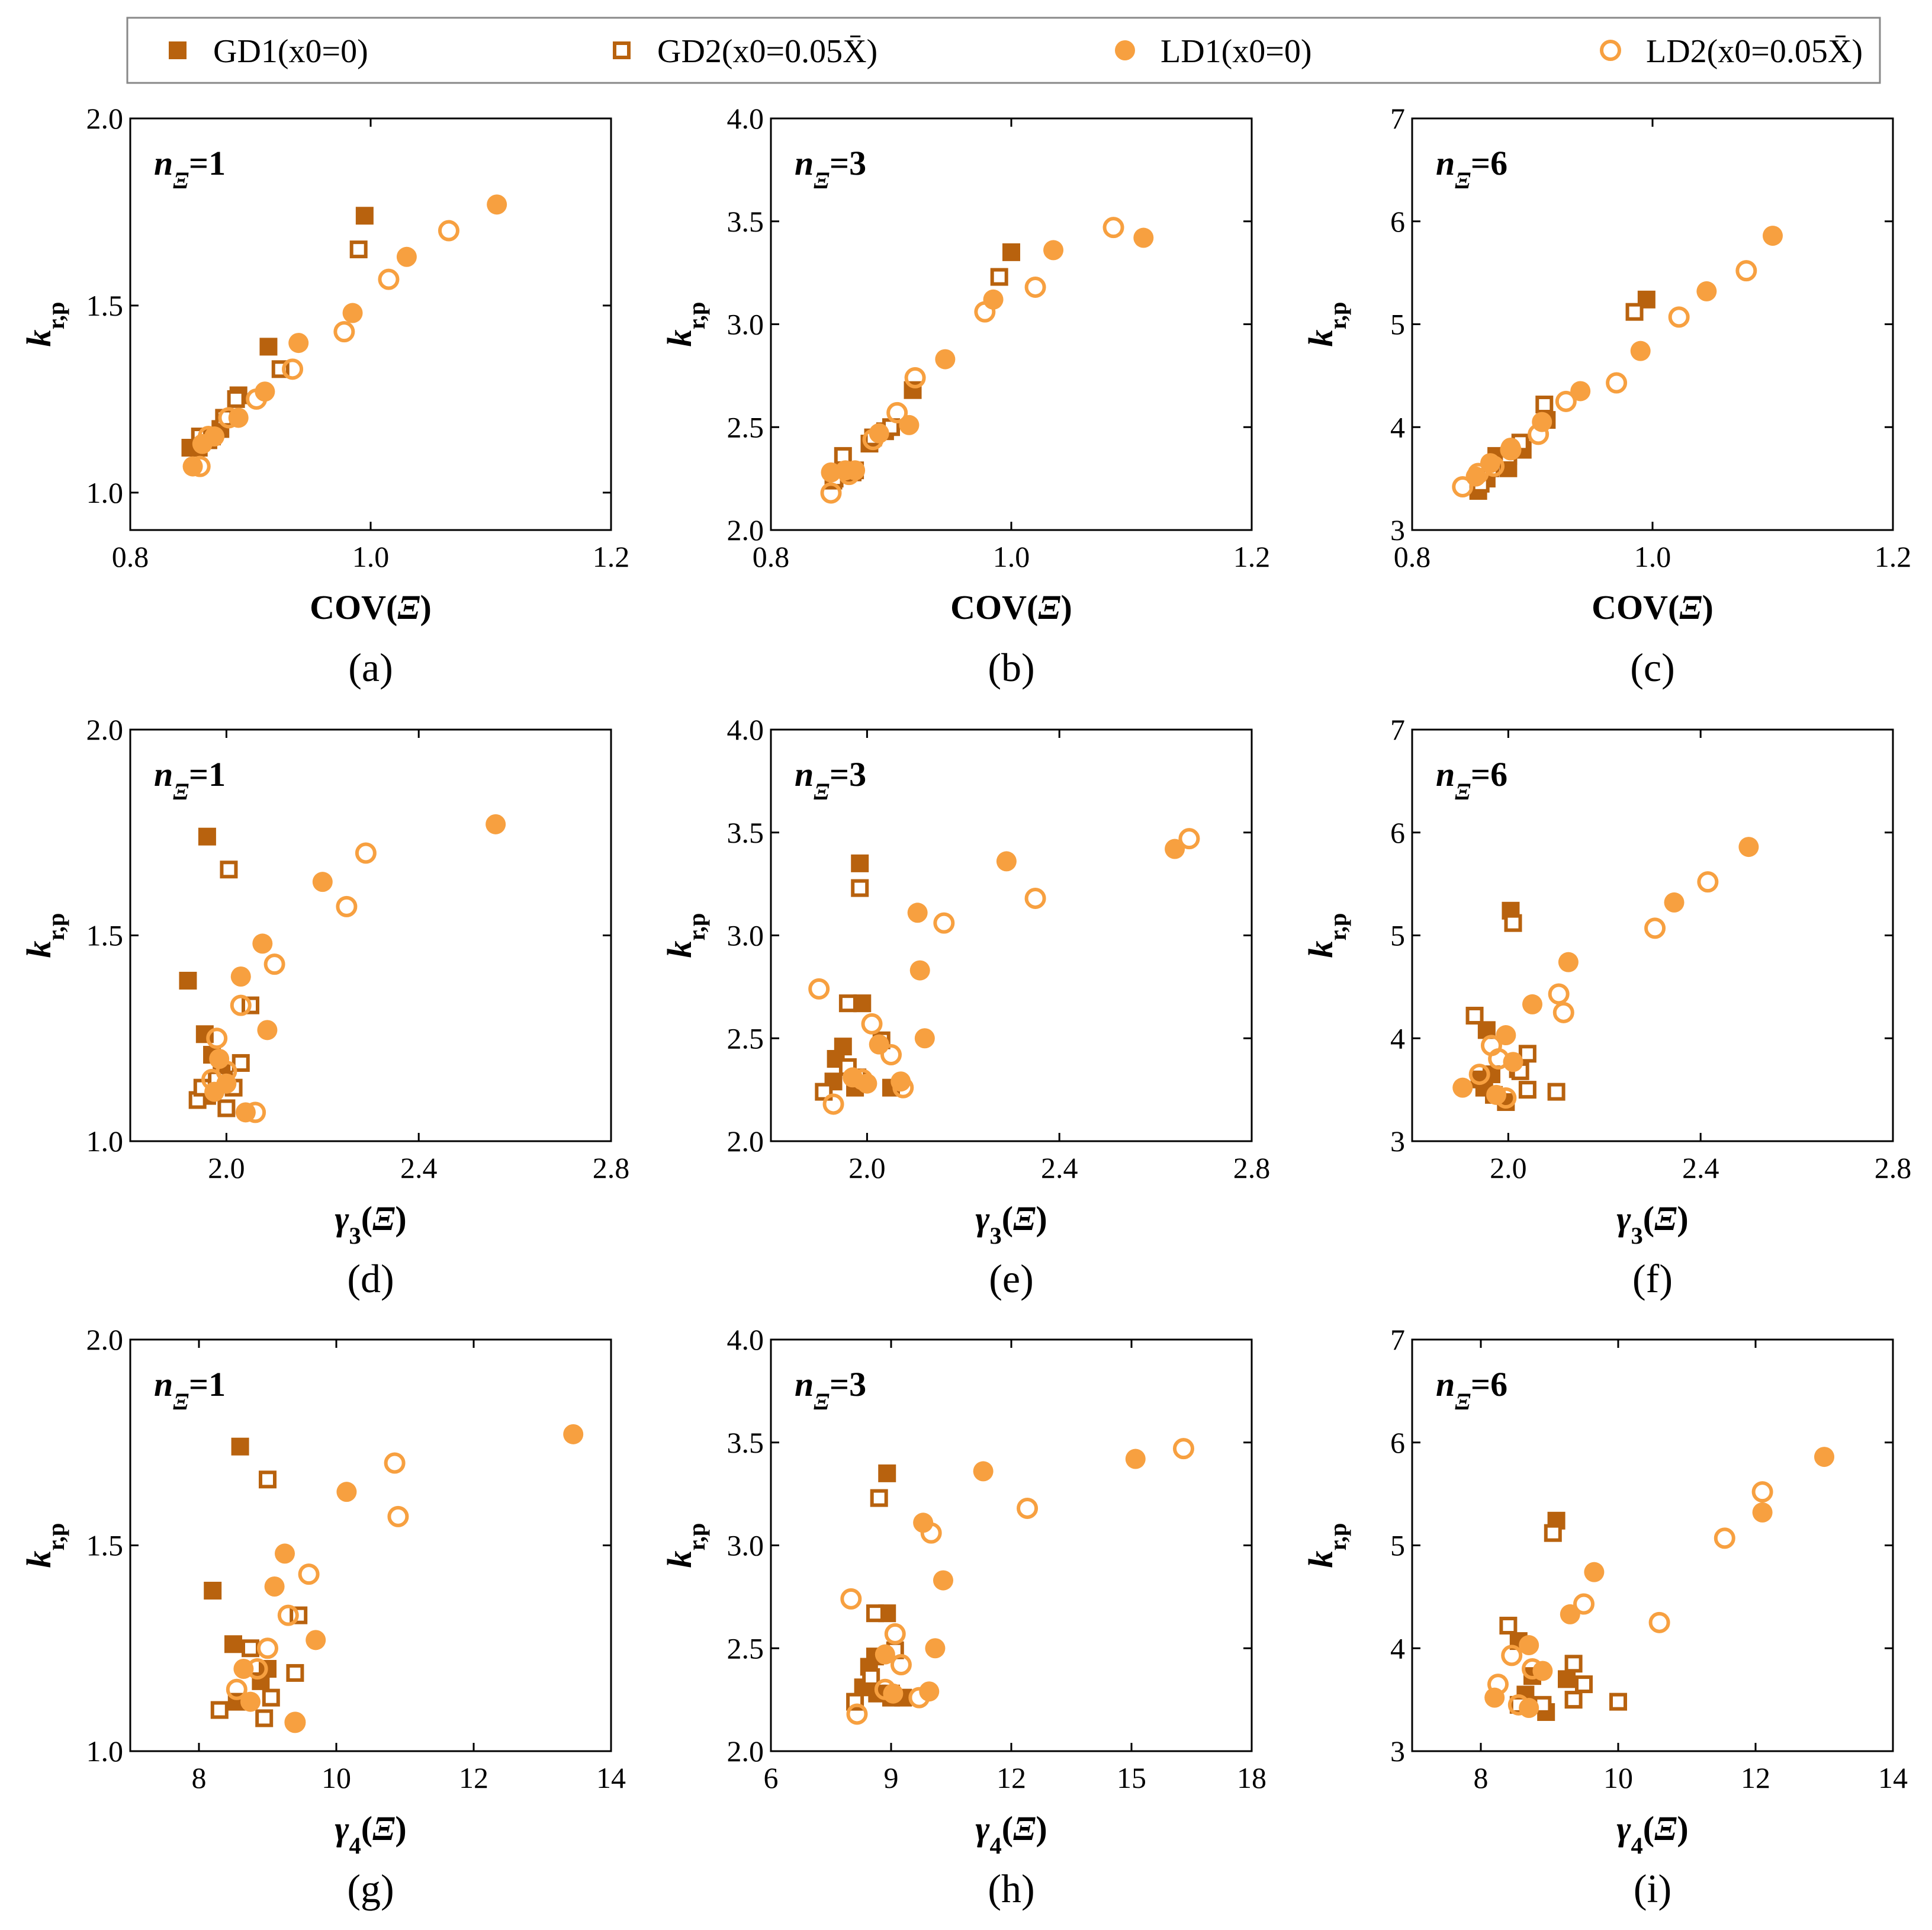 Image resolution: width=1932 pixels, height=1930 pixels. Describe the element at coordinates (1652, 1278) in the screenshot. I see `panel-label: (f)` at that location.